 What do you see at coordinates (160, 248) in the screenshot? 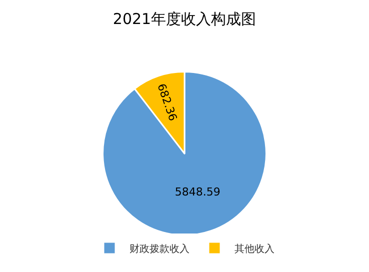
I see `legend-label: 财政拨款收入` at bounding box center [160, 248].